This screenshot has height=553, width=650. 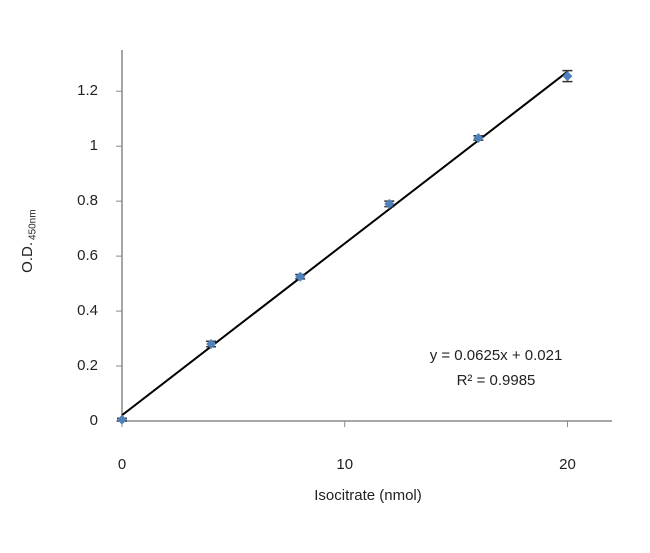 I want to click on y-tick-label: 0, so click(x=94, y=420).